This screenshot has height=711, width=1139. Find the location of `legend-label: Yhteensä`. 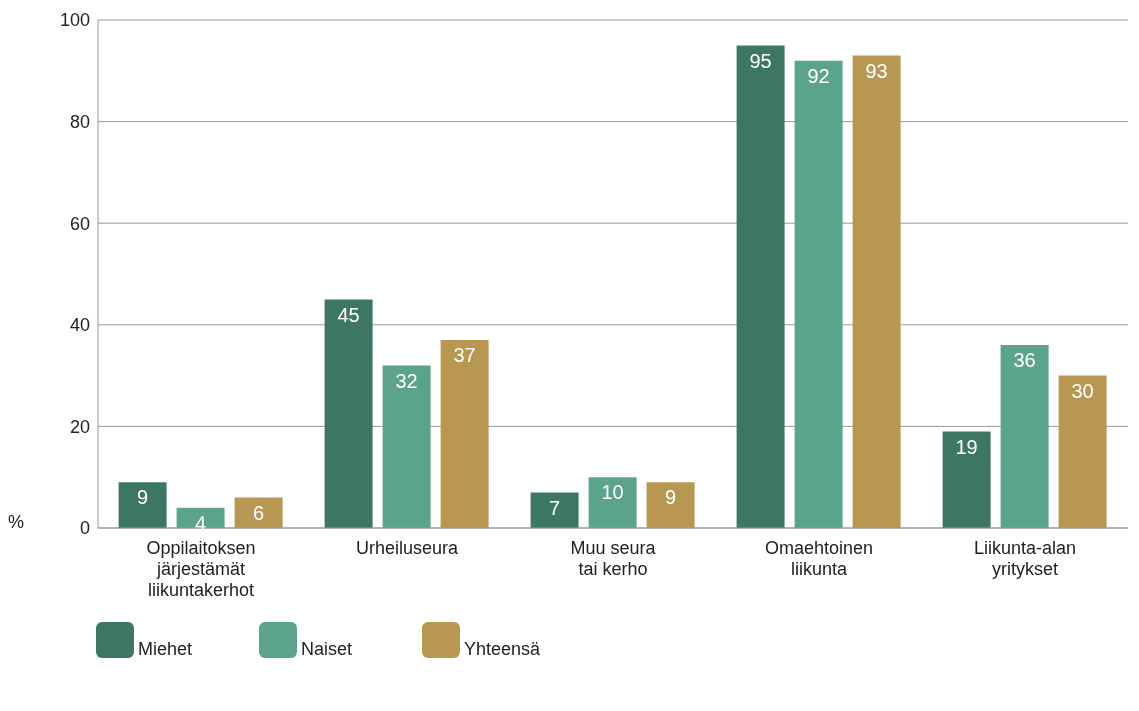

legend-label: Yhteensä is located at coordinates (502, 649).